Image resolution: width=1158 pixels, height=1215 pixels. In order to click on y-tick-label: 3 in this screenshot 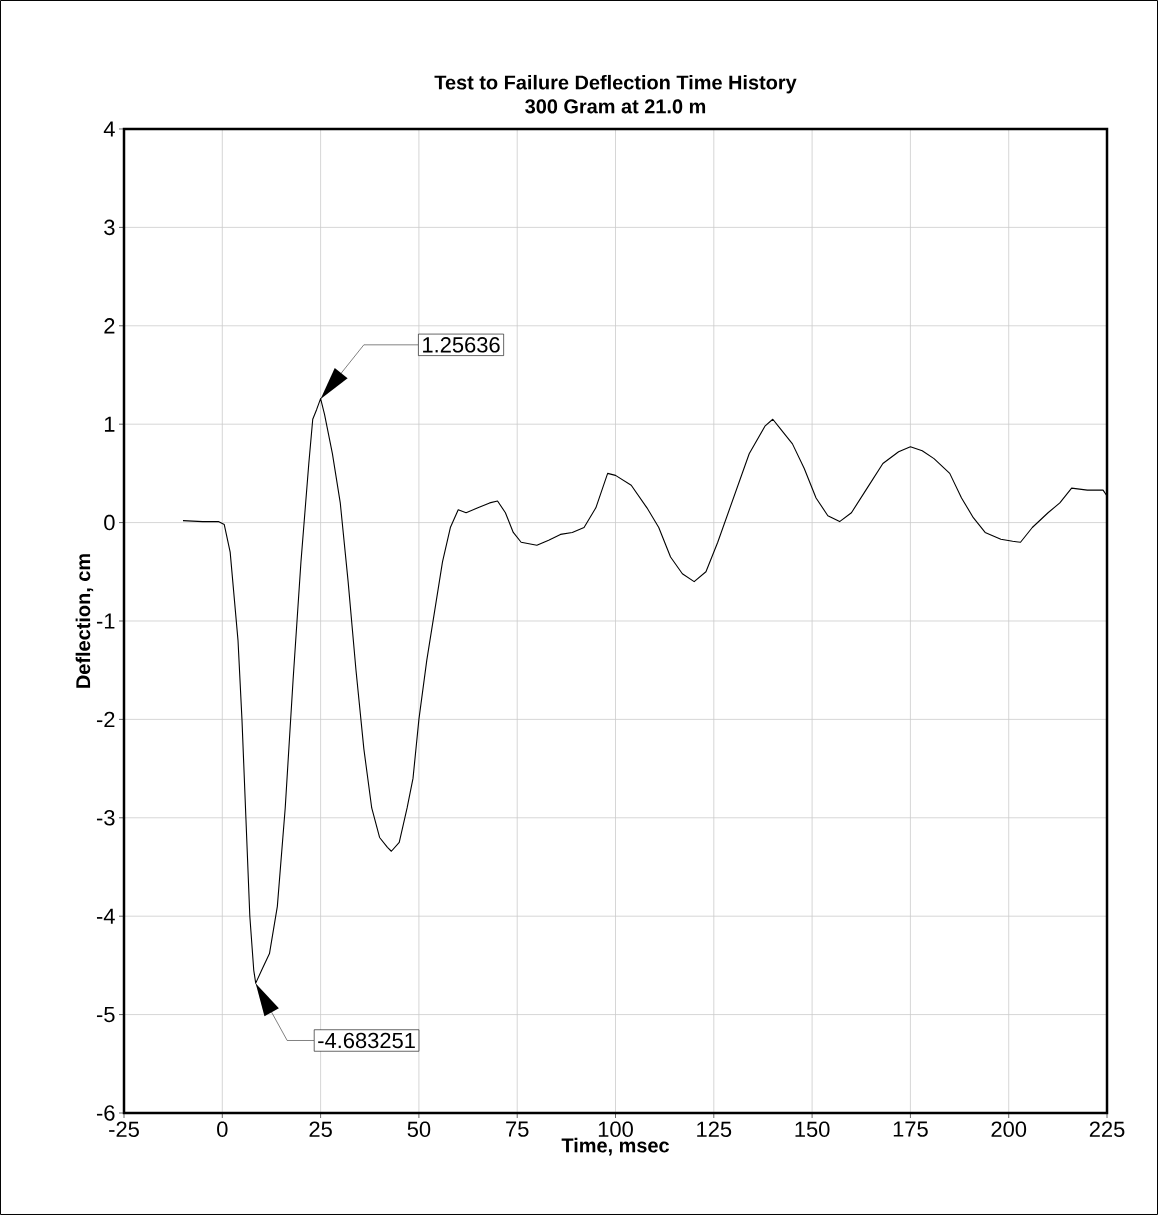, I will do `click(109, 227)`.